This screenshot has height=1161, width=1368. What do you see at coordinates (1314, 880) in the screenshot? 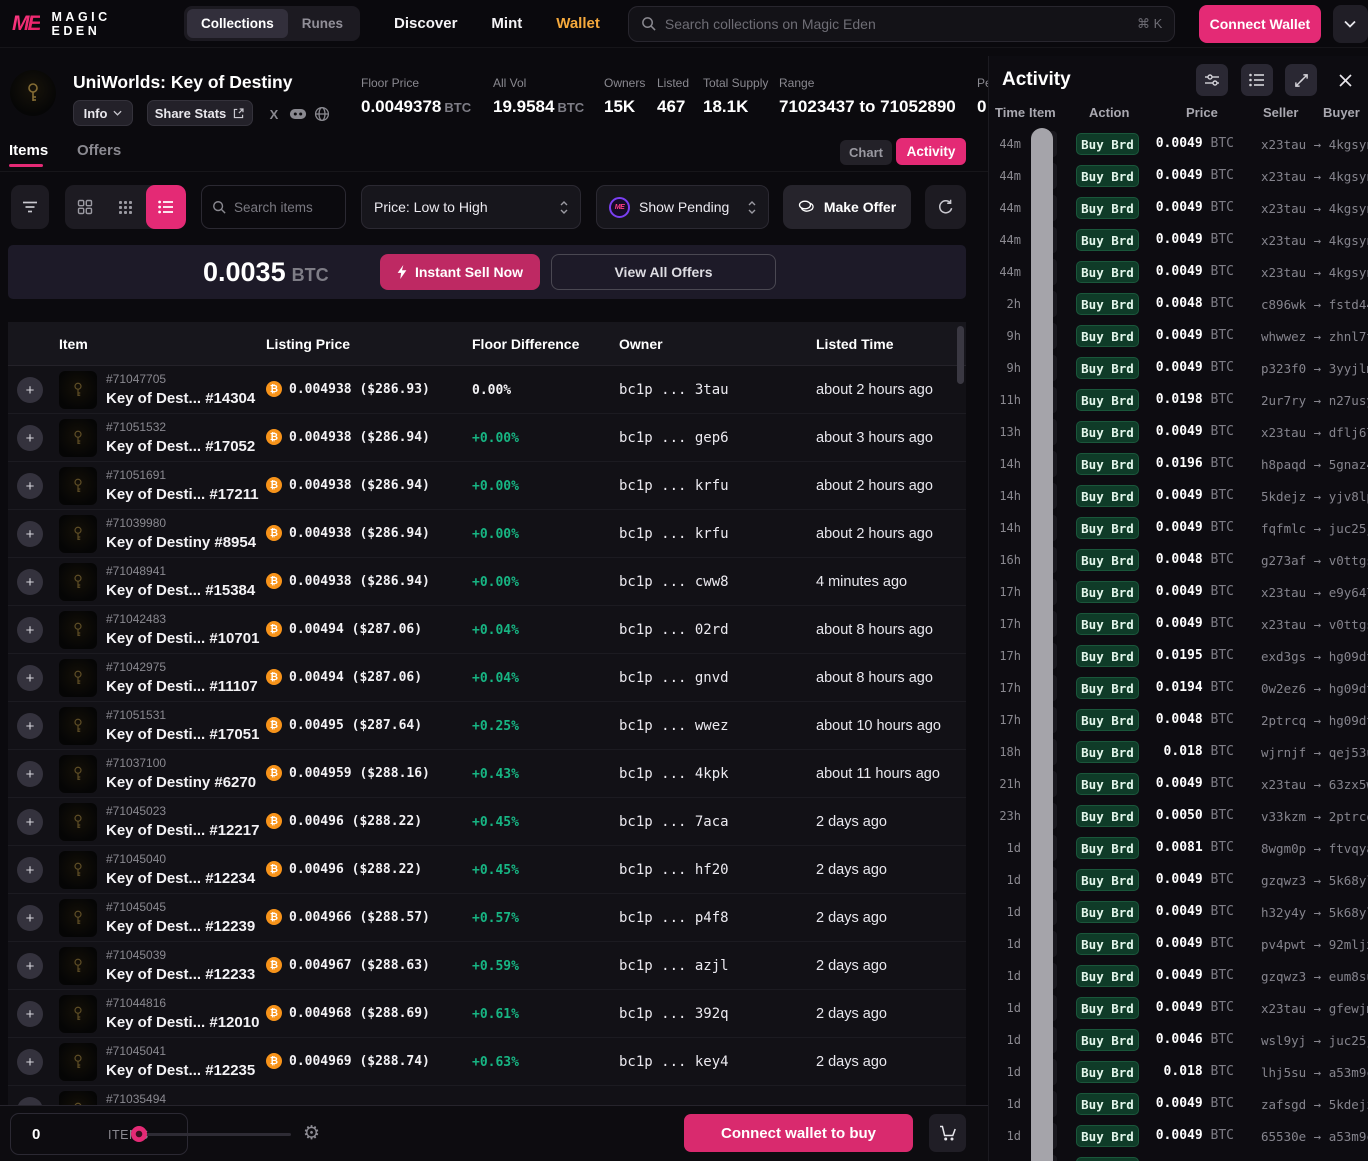
I see `activity-seller-buyer: gzqwz3 → 5k68yl` at bounding box center [1314, 880].